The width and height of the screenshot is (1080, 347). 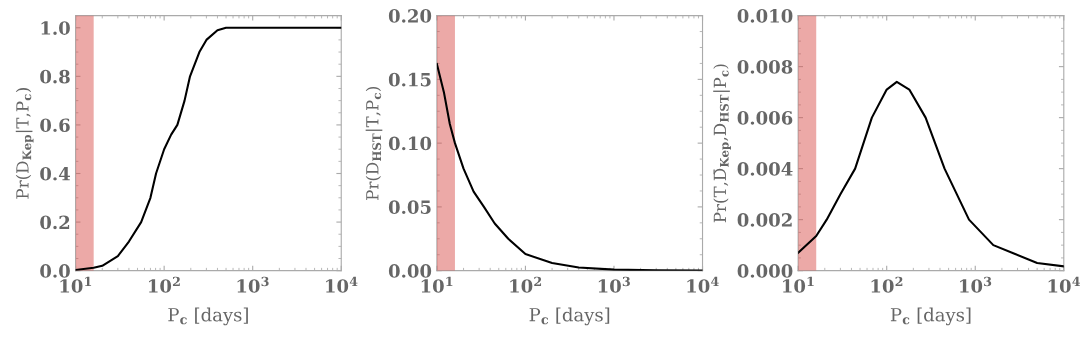 I want to click on y-tick-label: 0.00, so click(x=410, y=271).